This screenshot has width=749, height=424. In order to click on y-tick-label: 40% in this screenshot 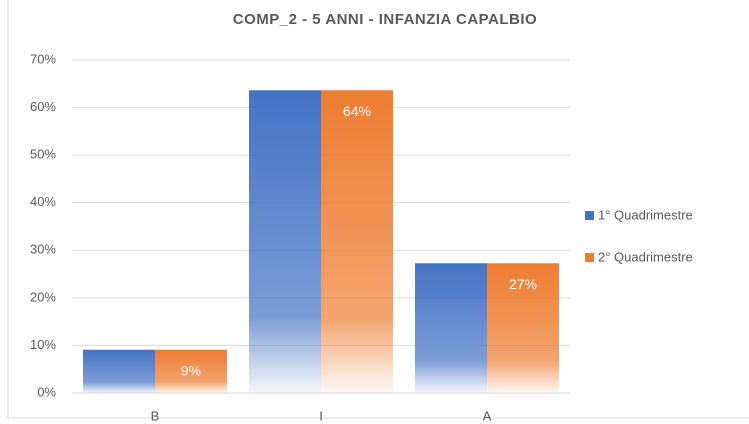, I will do `click(43, 201)`.